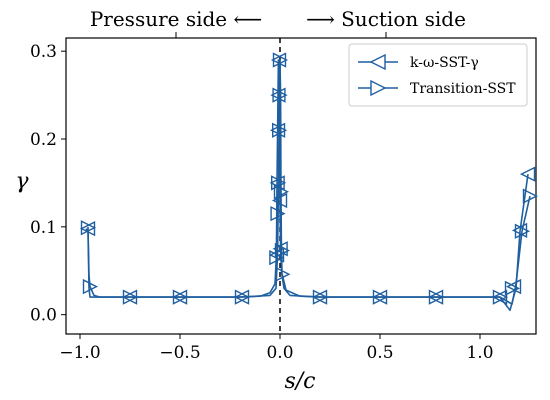  I want to click on pressure-side-label: Pressure side ⟵, so click(176, 19).